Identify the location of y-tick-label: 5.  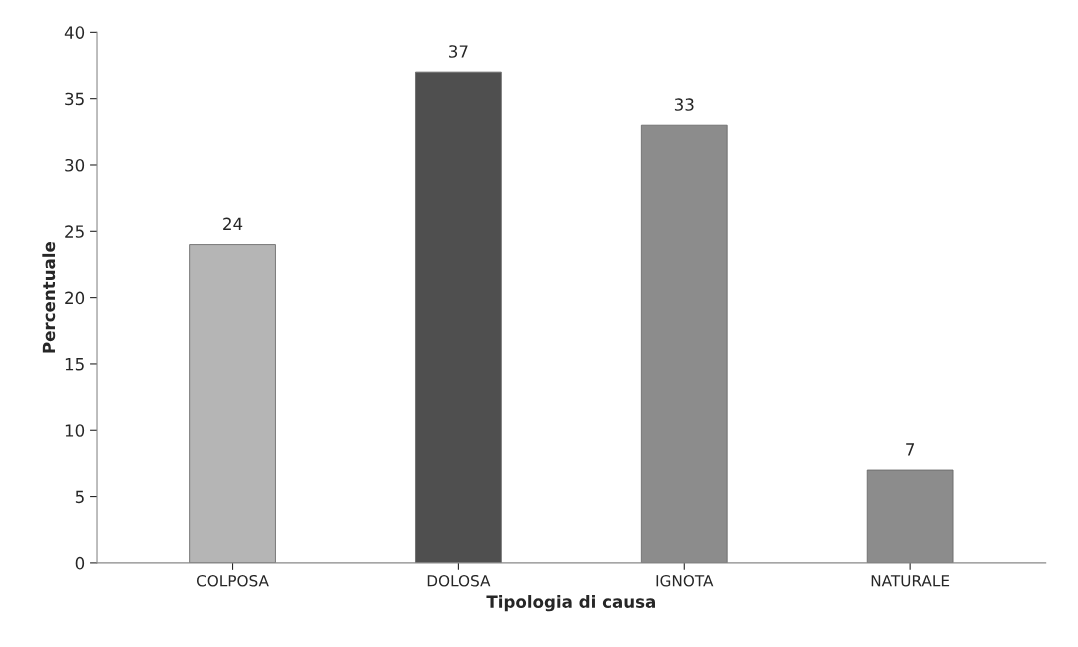
(79, 497).